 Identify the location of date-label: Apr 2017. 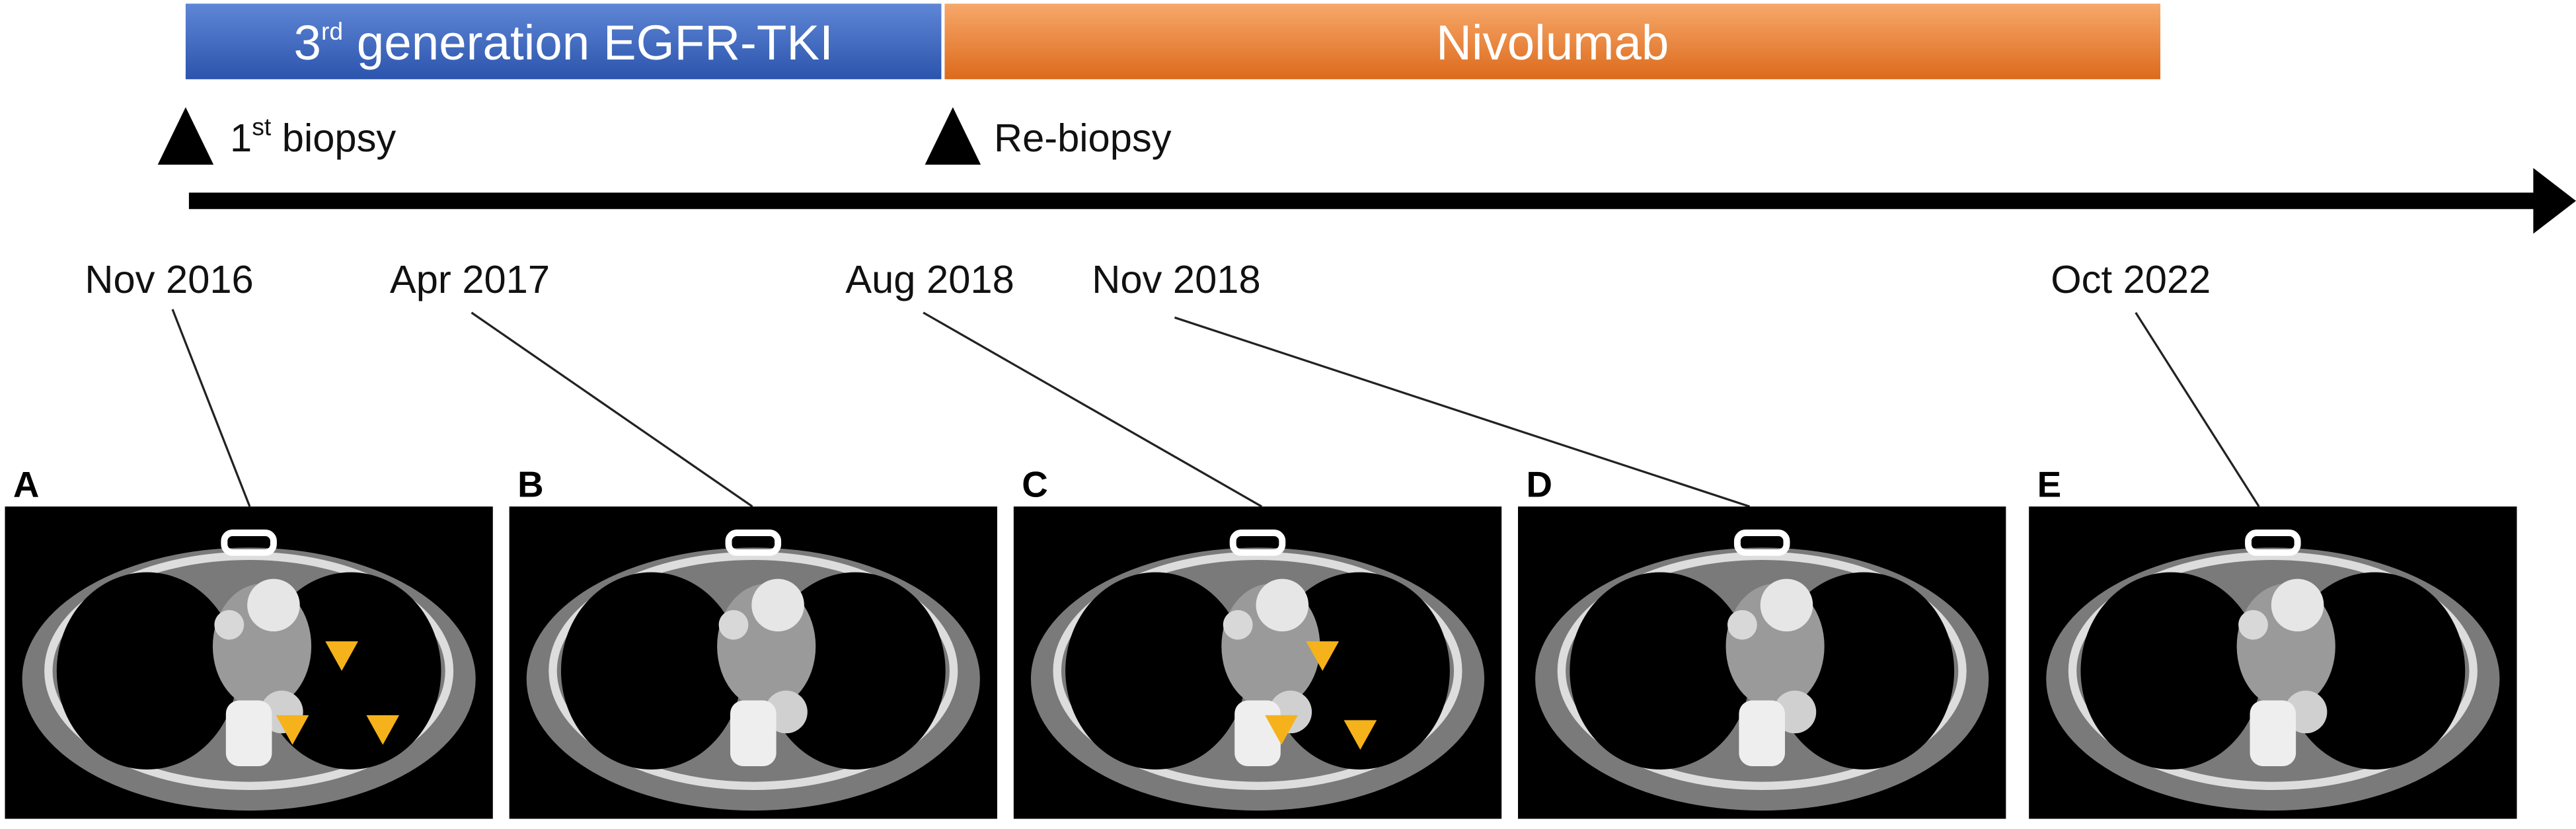
(470, 279).